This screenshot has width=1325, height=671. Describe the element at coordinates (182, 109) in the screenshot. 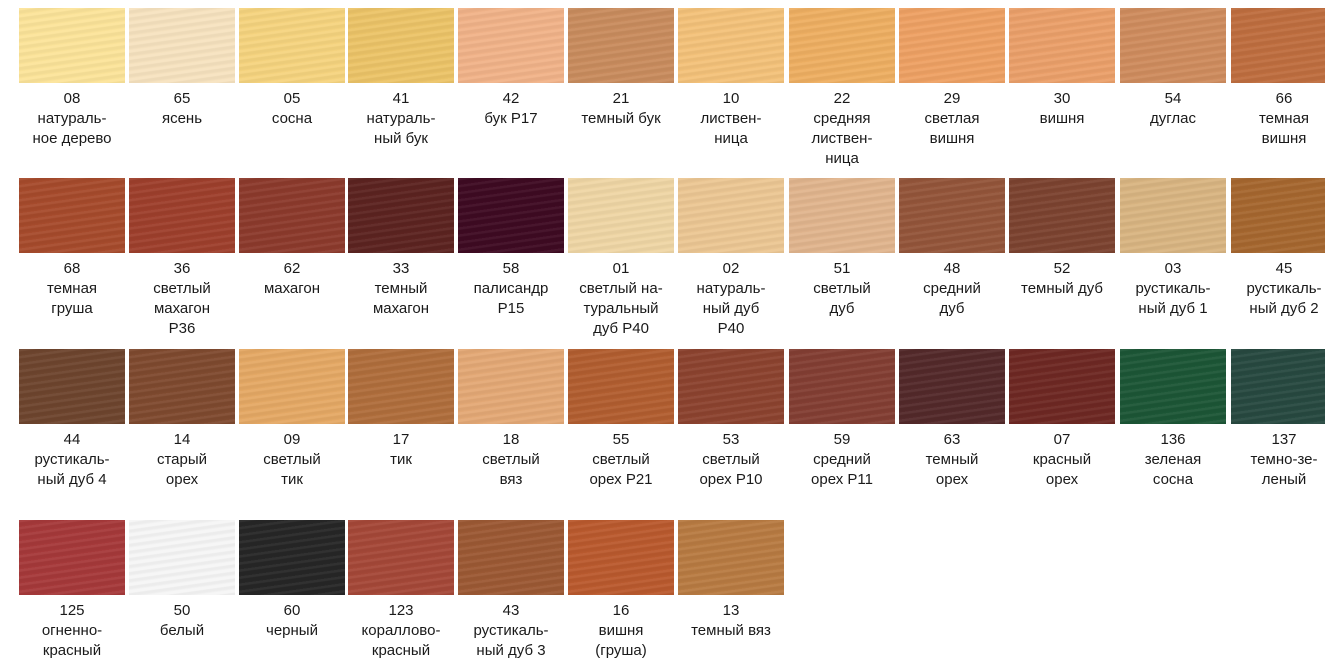

I see `swatch-label: 65 ясень` at that location.